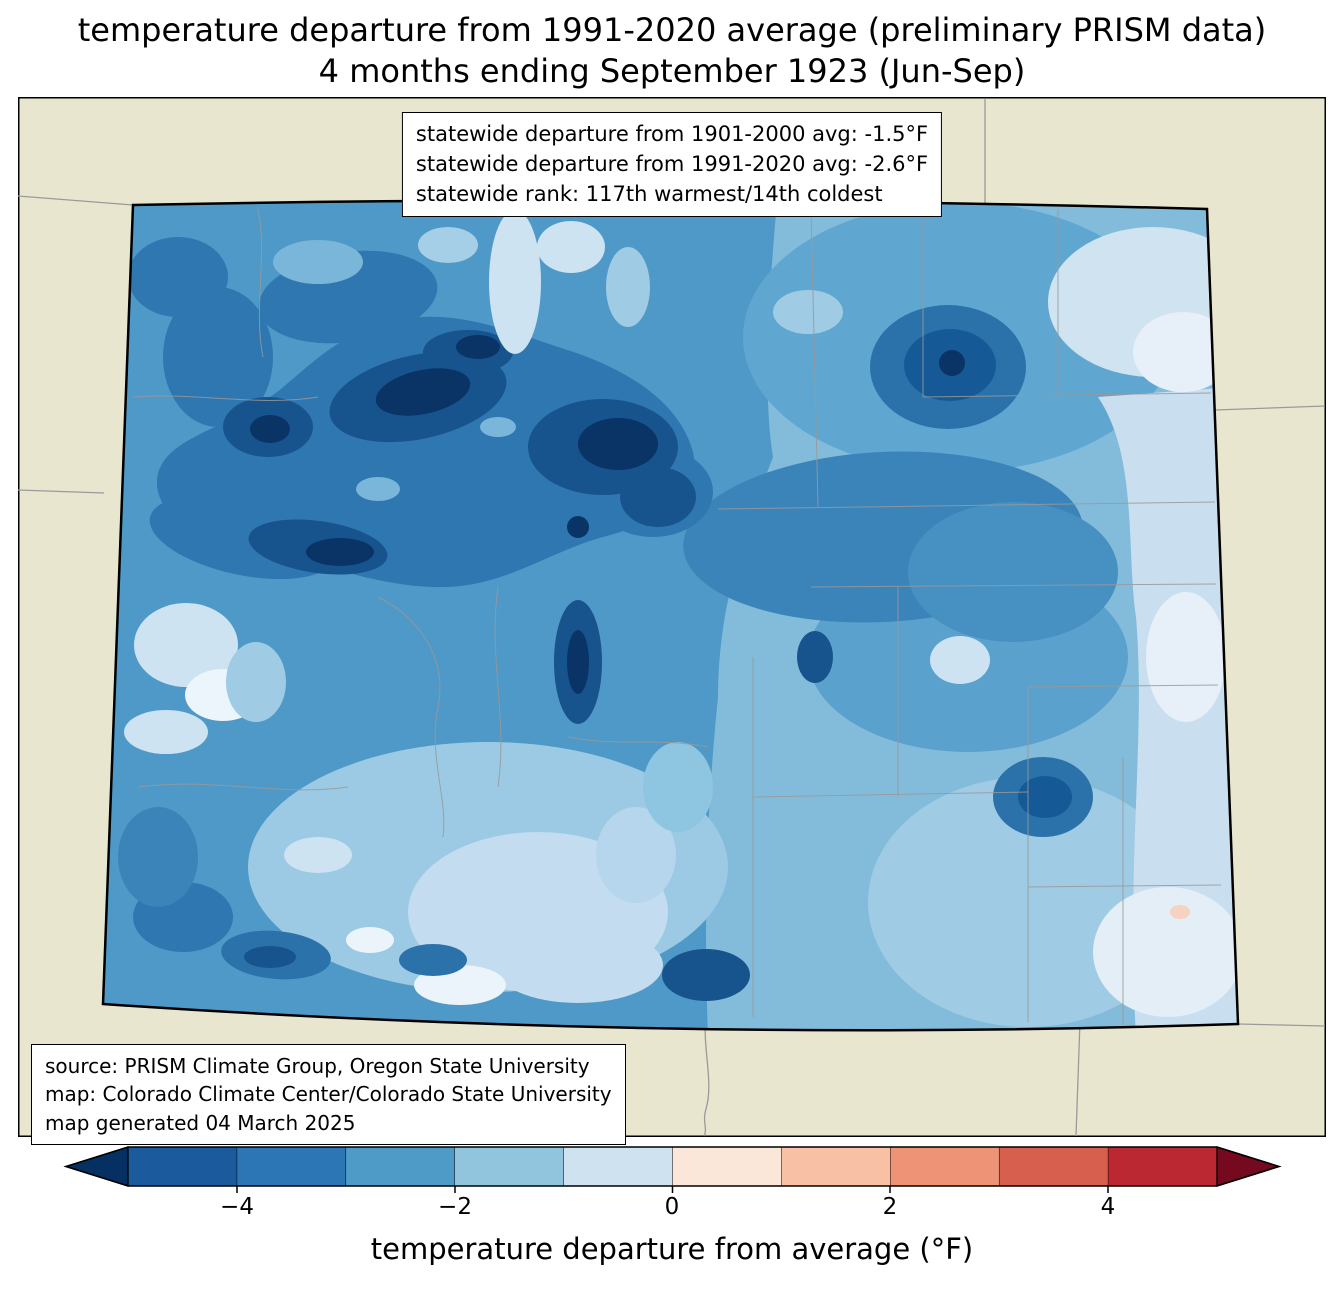 Image resolution: width=1344 pixels, height=1299 pixels. I want to click on source-line-3: map generated 04 March 2025, so click(200, 1122).